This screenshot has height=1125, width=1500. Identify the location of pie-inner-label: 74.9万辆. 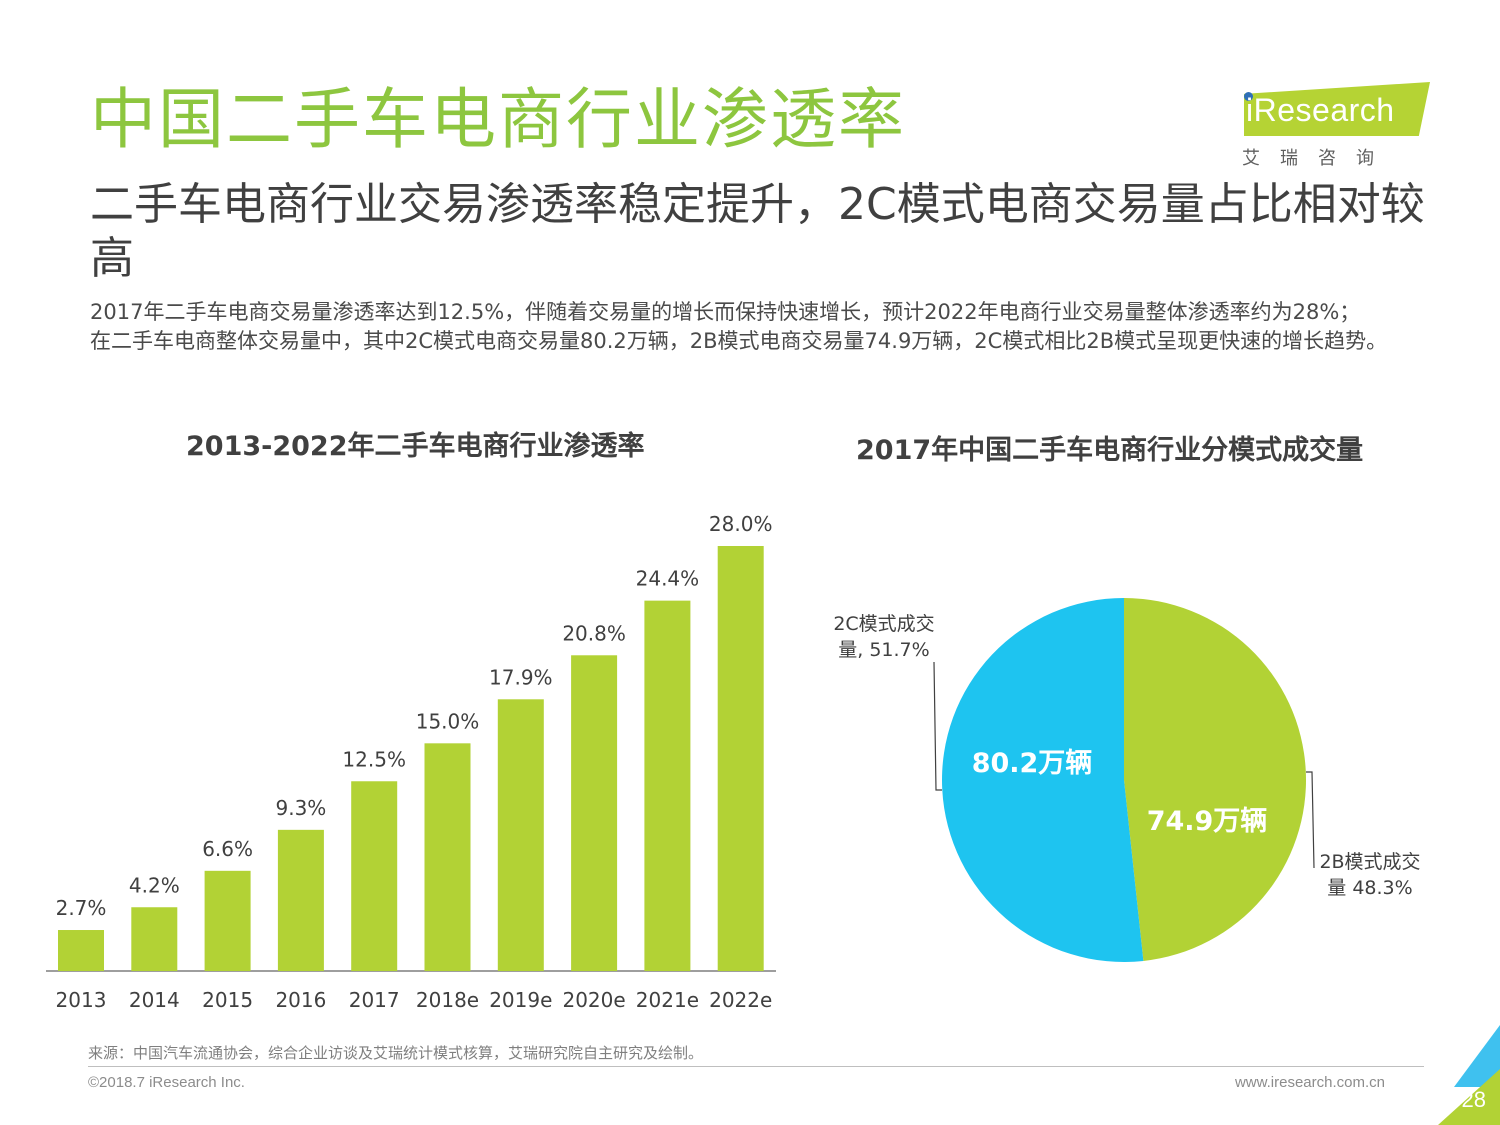
(1207, 821).